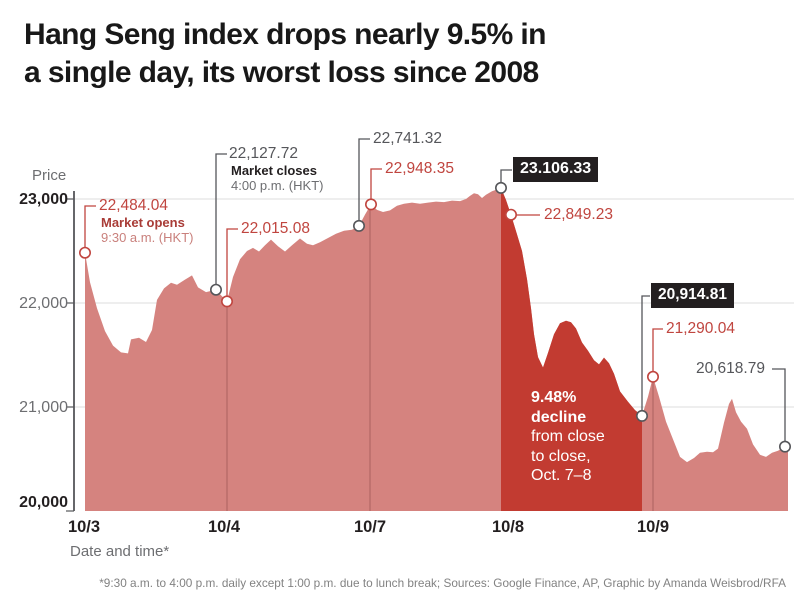  What do you see at coordinates (285, 34) in the screenshot?
I see `title-line-1: Hang Seng index drops nearly 9.5% in` at bounding box center [285, 34].